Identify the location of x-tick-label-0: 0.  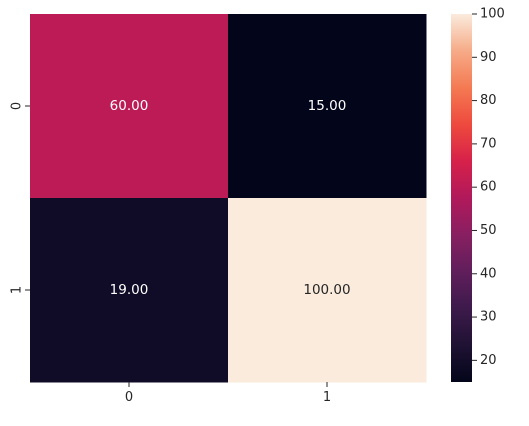
(129, 397).